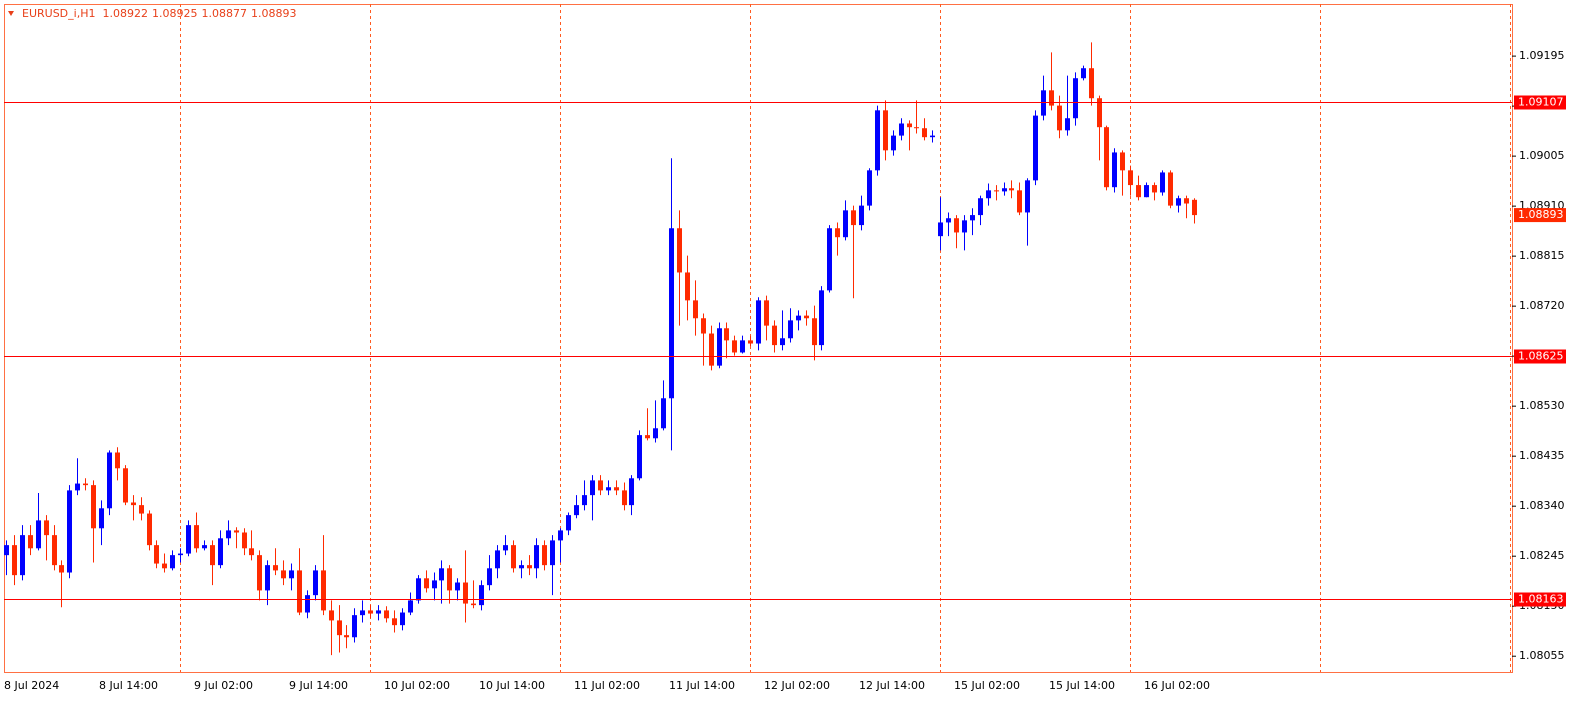 The image size is (1586, 708). I want to click on current-price-label: 1.08893, so click(1541, 214).